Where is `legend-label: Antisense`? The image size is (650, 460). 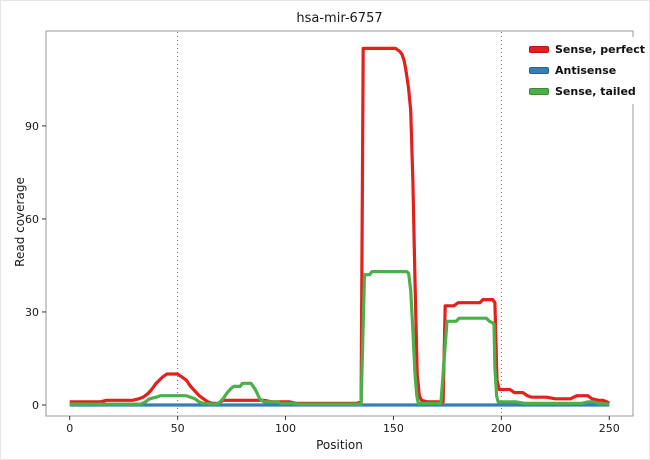
legend-label: Antisense is located at coordinates (586, 70).